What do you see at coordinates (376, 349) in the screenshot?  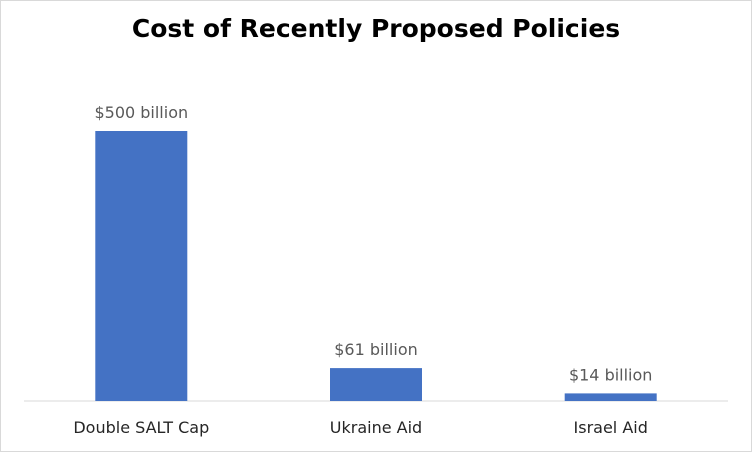 I see `data-label: $61 billion` at bounding box center [376, 349].